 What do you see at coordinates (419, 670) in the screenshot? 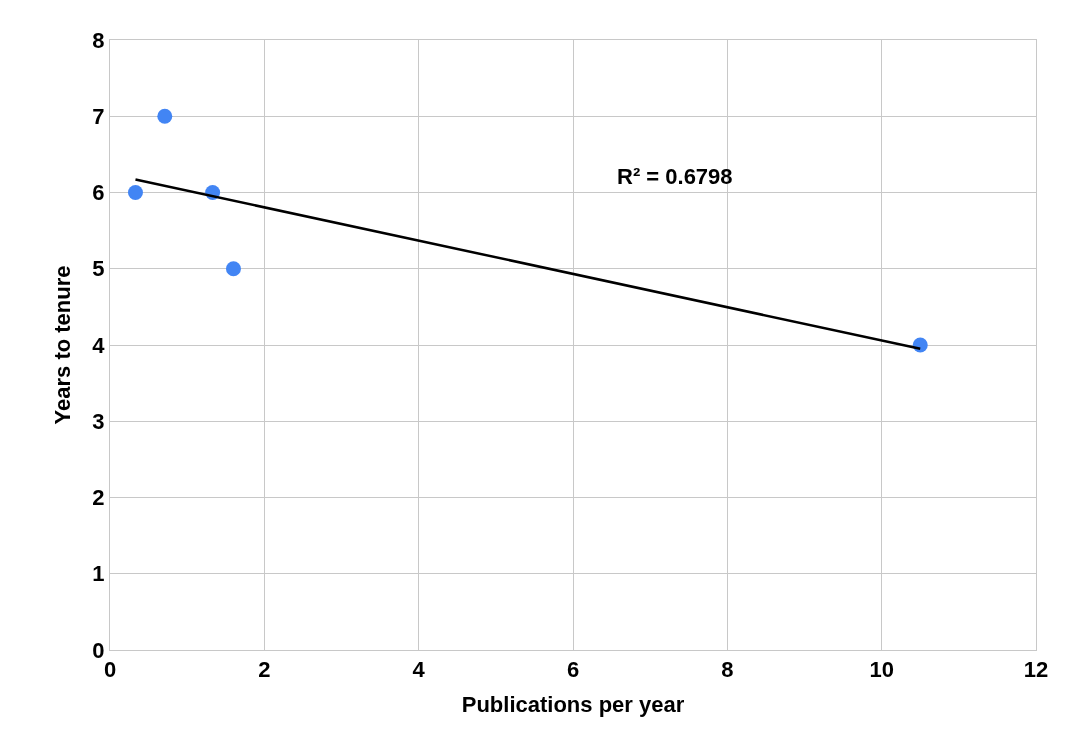
I see `x-tick-label: 4` at bounding box center [419, 670].